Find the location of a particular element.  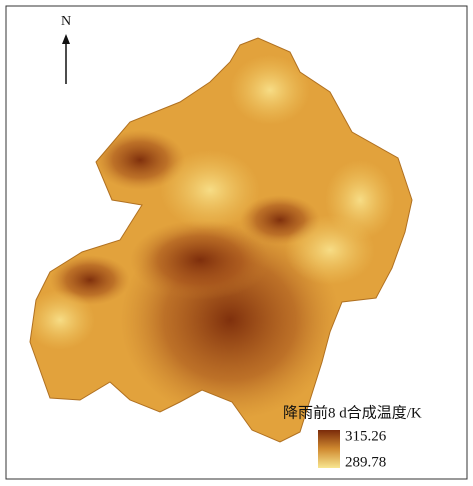

legend-min: 289.78 is located at coordinates (365, 462).